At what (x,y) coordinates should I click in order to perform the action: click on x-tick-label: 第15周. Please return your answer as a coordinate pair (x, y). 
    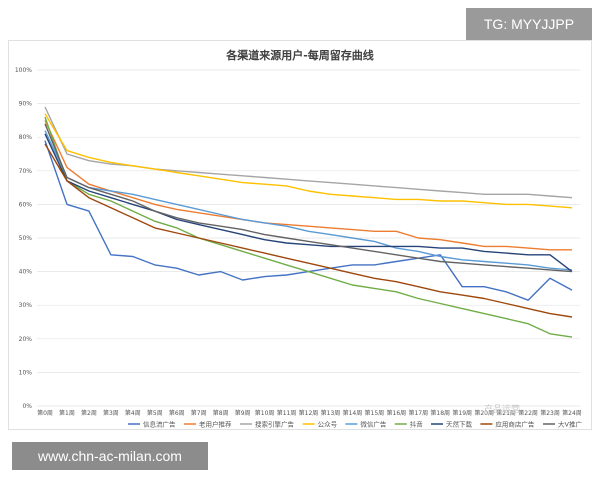
    Looking at the image, I should click on (375, 413).